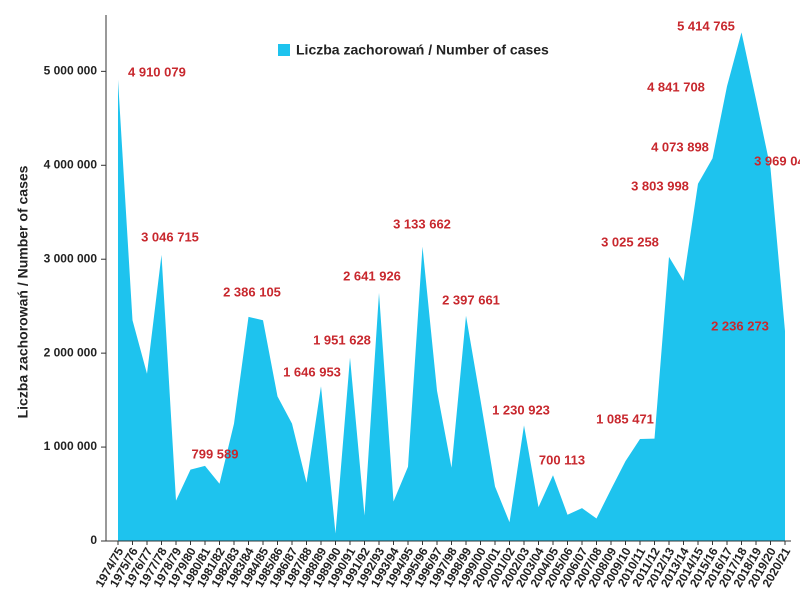  I want to click on value-label: 3 046 715, so click(170, 236).